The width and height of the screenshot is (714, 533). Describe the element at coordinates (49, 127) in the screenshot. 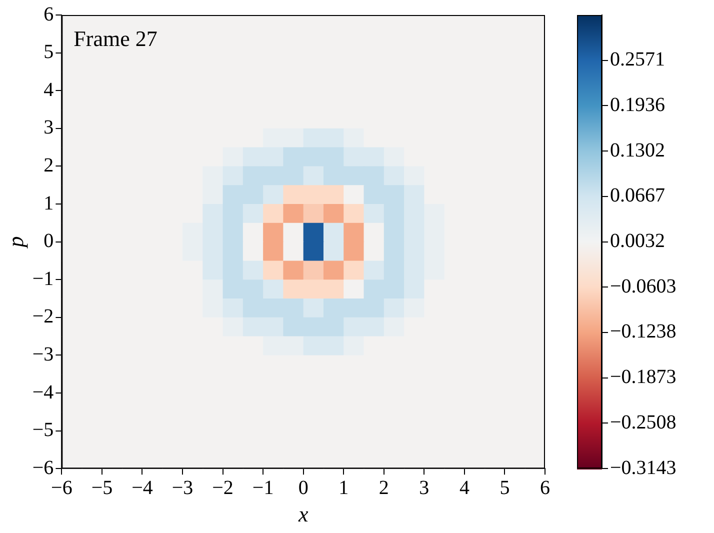

I see `y-tick-label: 3` at that location.